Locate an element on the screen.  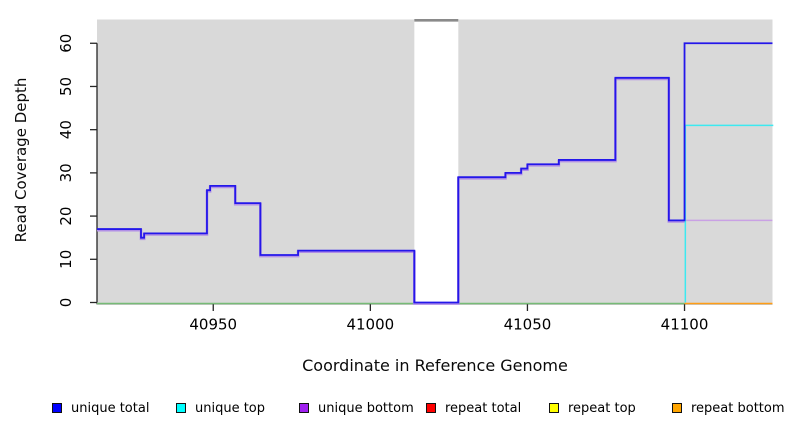
legend-item-unique-bottom: unique bottom is located at coordinates (356, 408).